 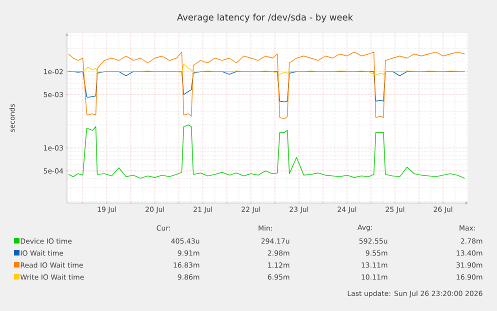 I want to click on line-series, so click(x=266, y=70).